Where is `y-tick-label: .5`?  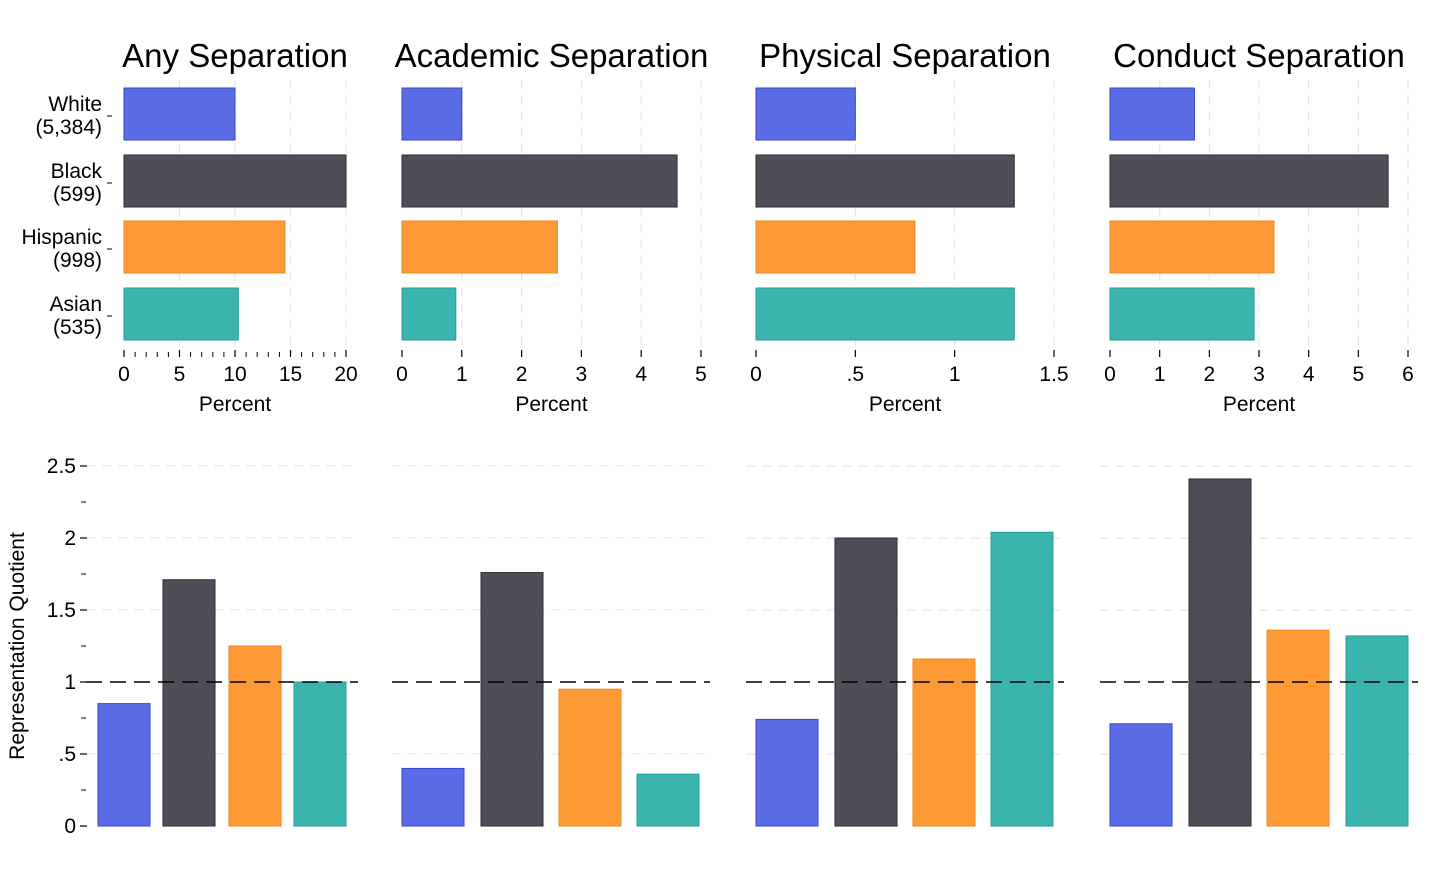 y-tick-label: .5 is located at coordinates (67, 754).